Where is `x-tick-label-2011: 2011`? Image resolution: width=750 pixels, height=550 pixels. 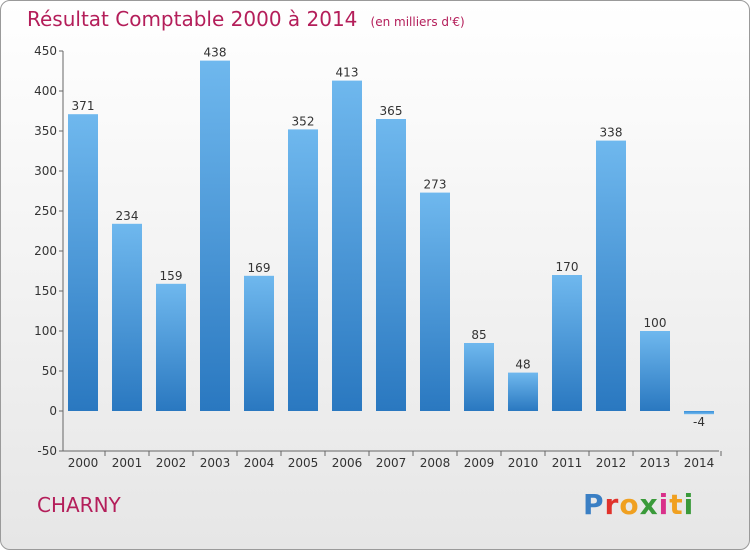 x-tick-label-2011: 2011 is located at coordinates (567, 463).